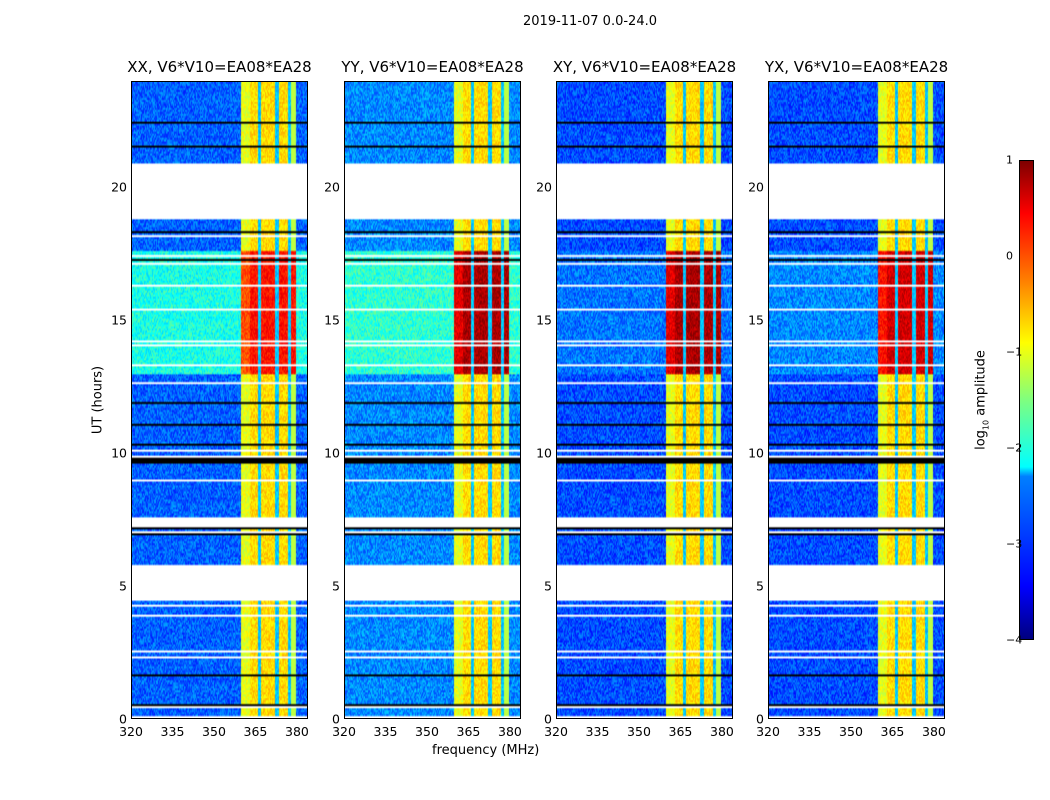  I want to click on colorbar-tick-label: −1, so click(1014, 352).